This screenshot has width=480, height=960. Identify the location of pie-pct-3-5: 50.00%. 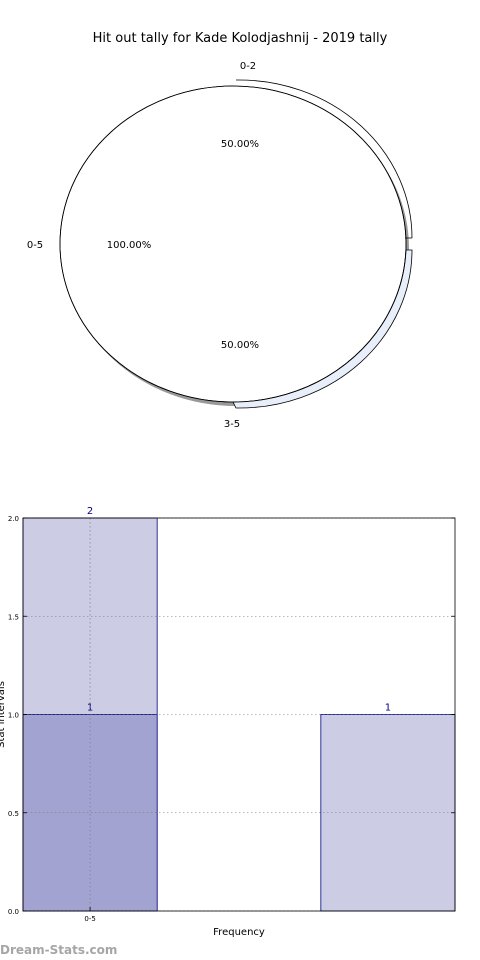
(240, 345).